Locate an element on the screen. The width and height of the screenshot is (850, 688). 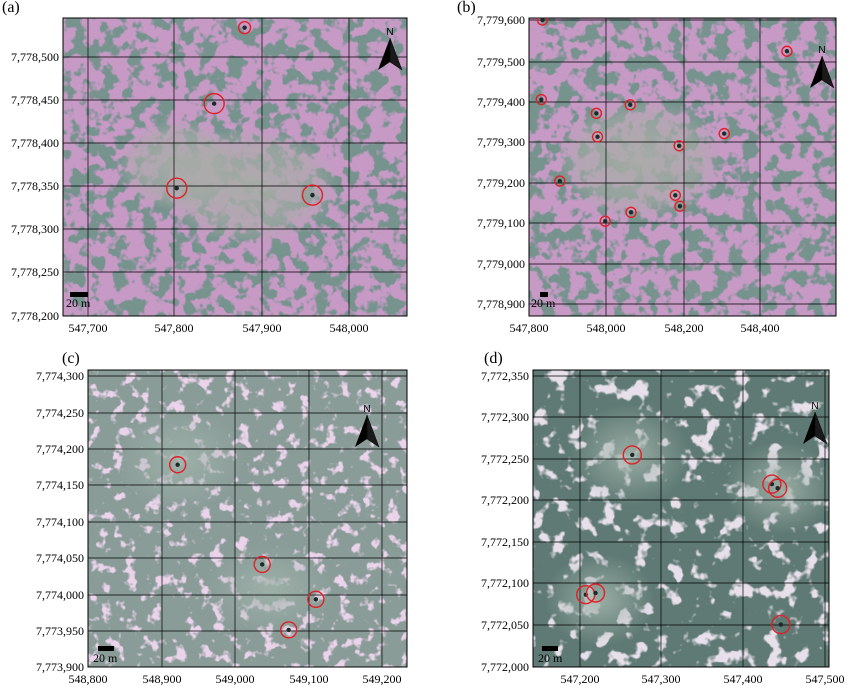
y-tick-label: 7,779,400 is located at coordinates (501, 102).